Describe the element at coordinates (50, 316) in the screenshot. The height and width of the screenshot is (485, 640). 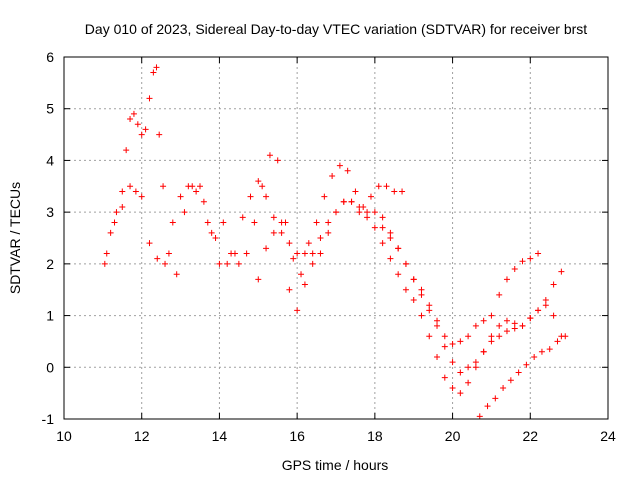
I see `y-tick-label: 1` at that location.